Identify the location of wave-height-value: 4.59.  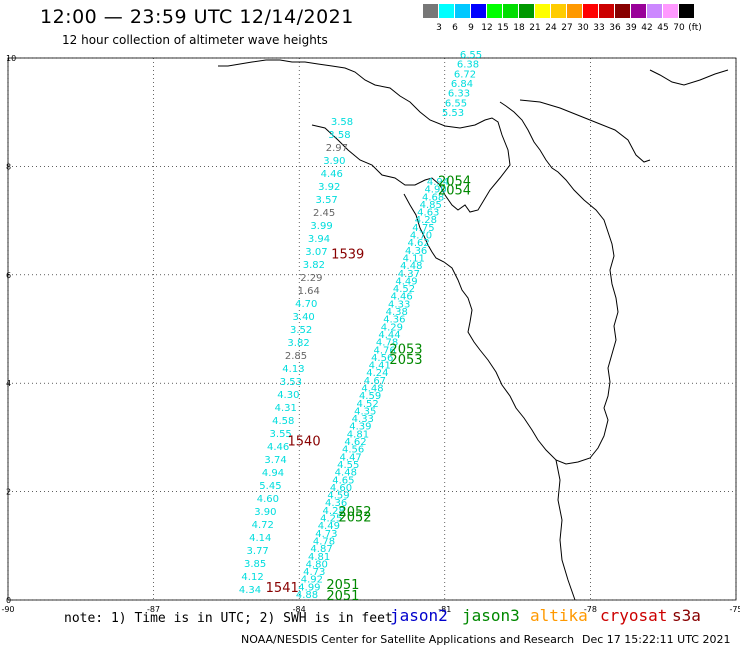
(338, 496).